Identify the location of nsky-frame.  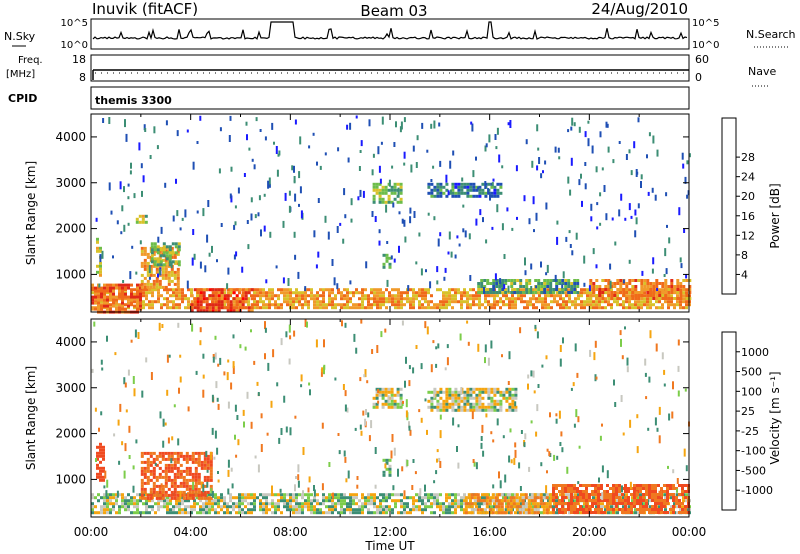
(390, 34).